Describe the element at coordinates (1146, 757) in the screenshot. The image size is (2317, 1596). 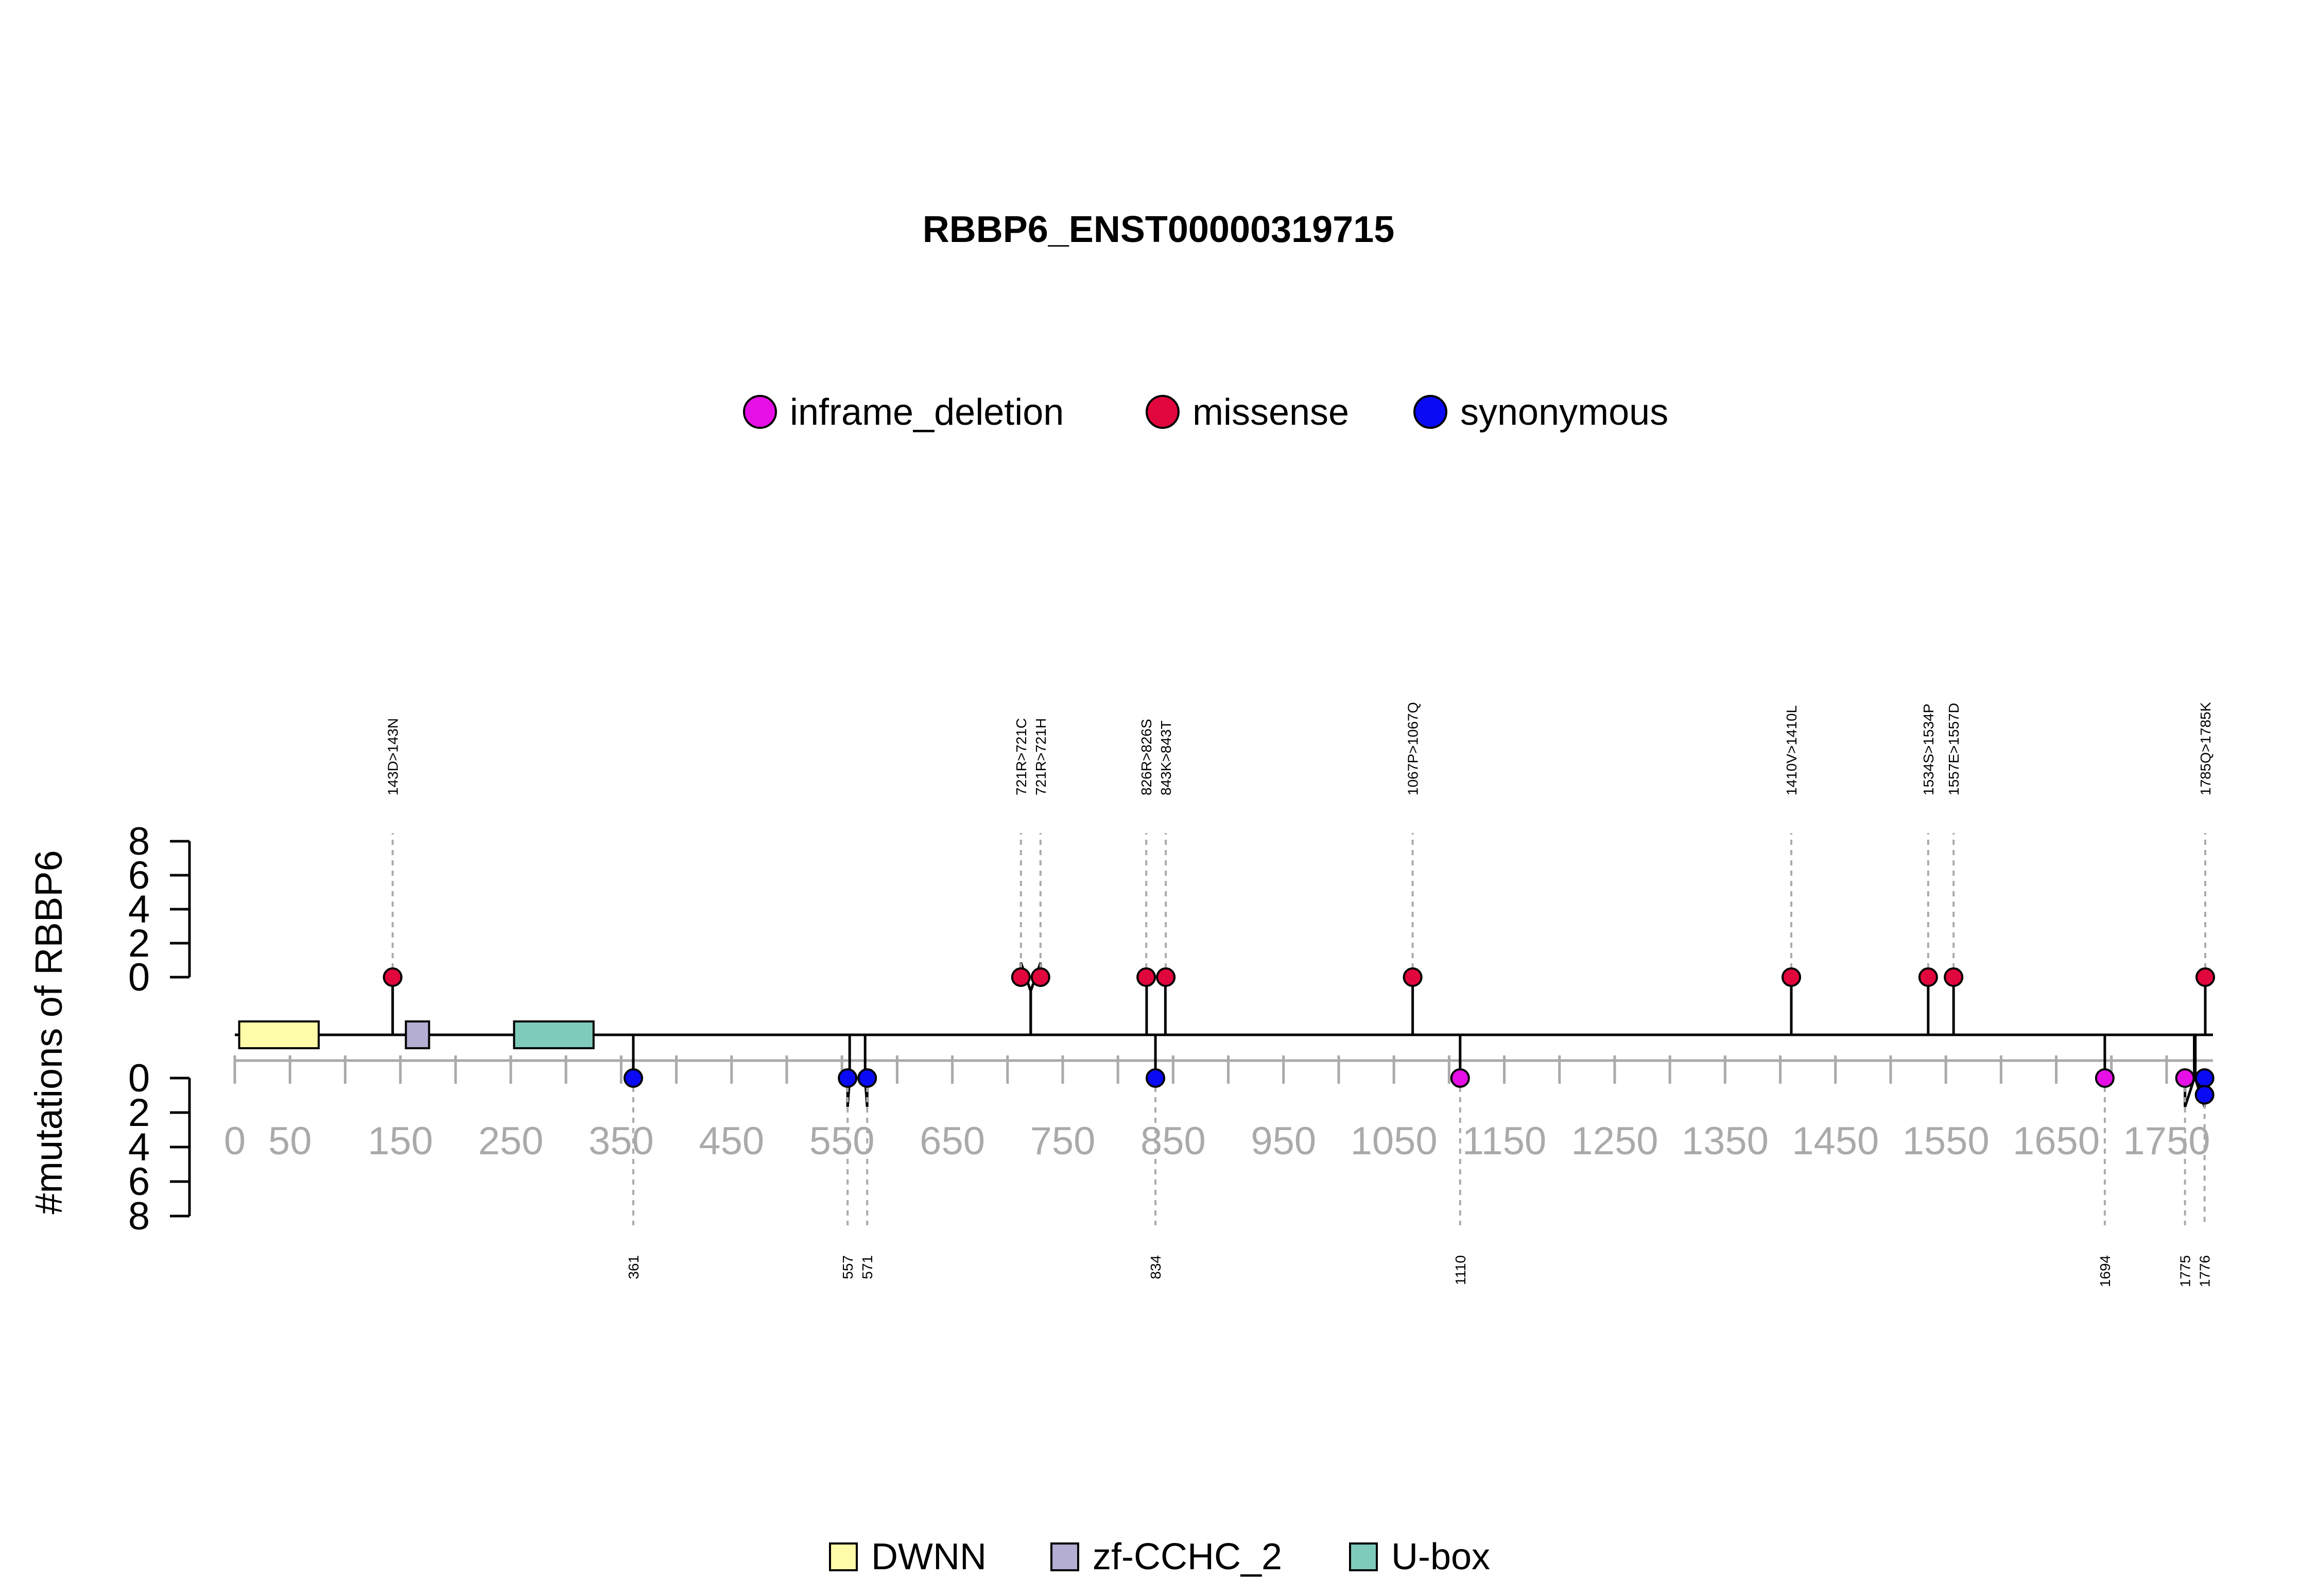
I see `mutation-label: 826R>826S` at that location.